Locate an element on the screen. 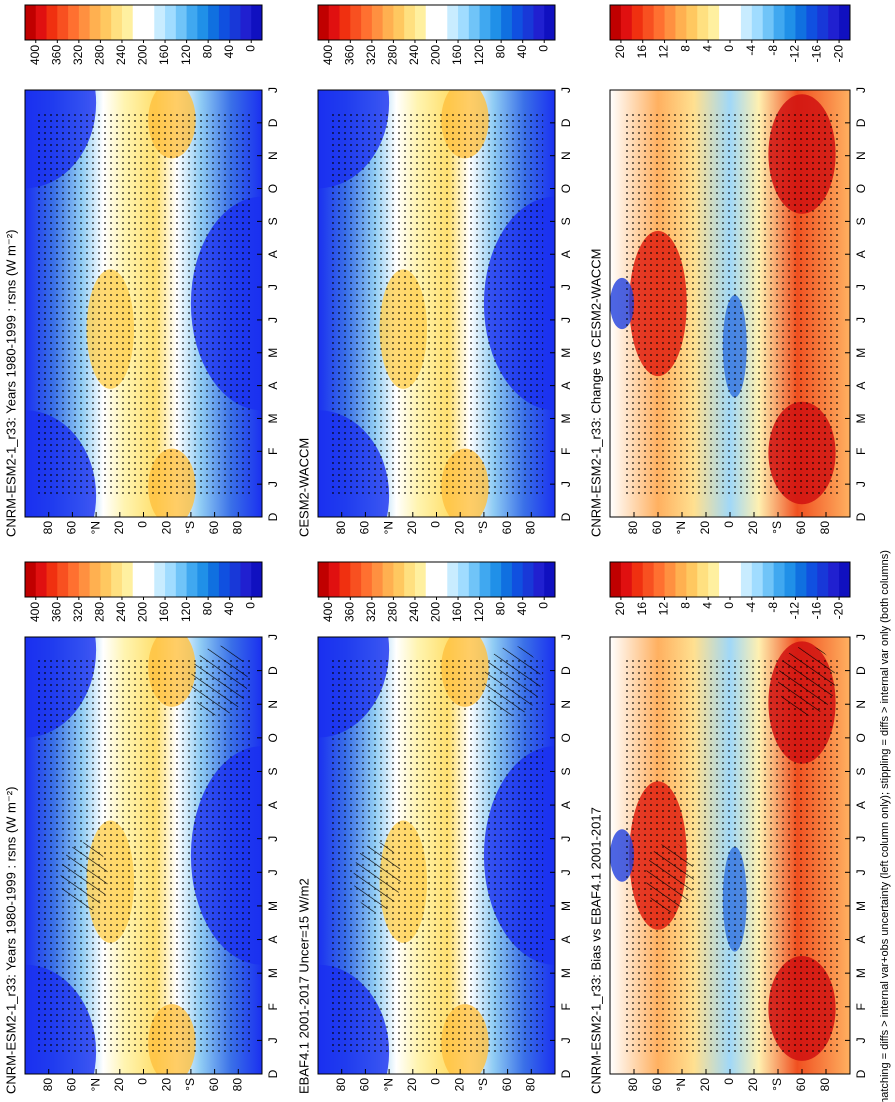 The height and width of the screenshot is (1102, 895). colorbar-label: 16 is located at coordinates (642, 52).